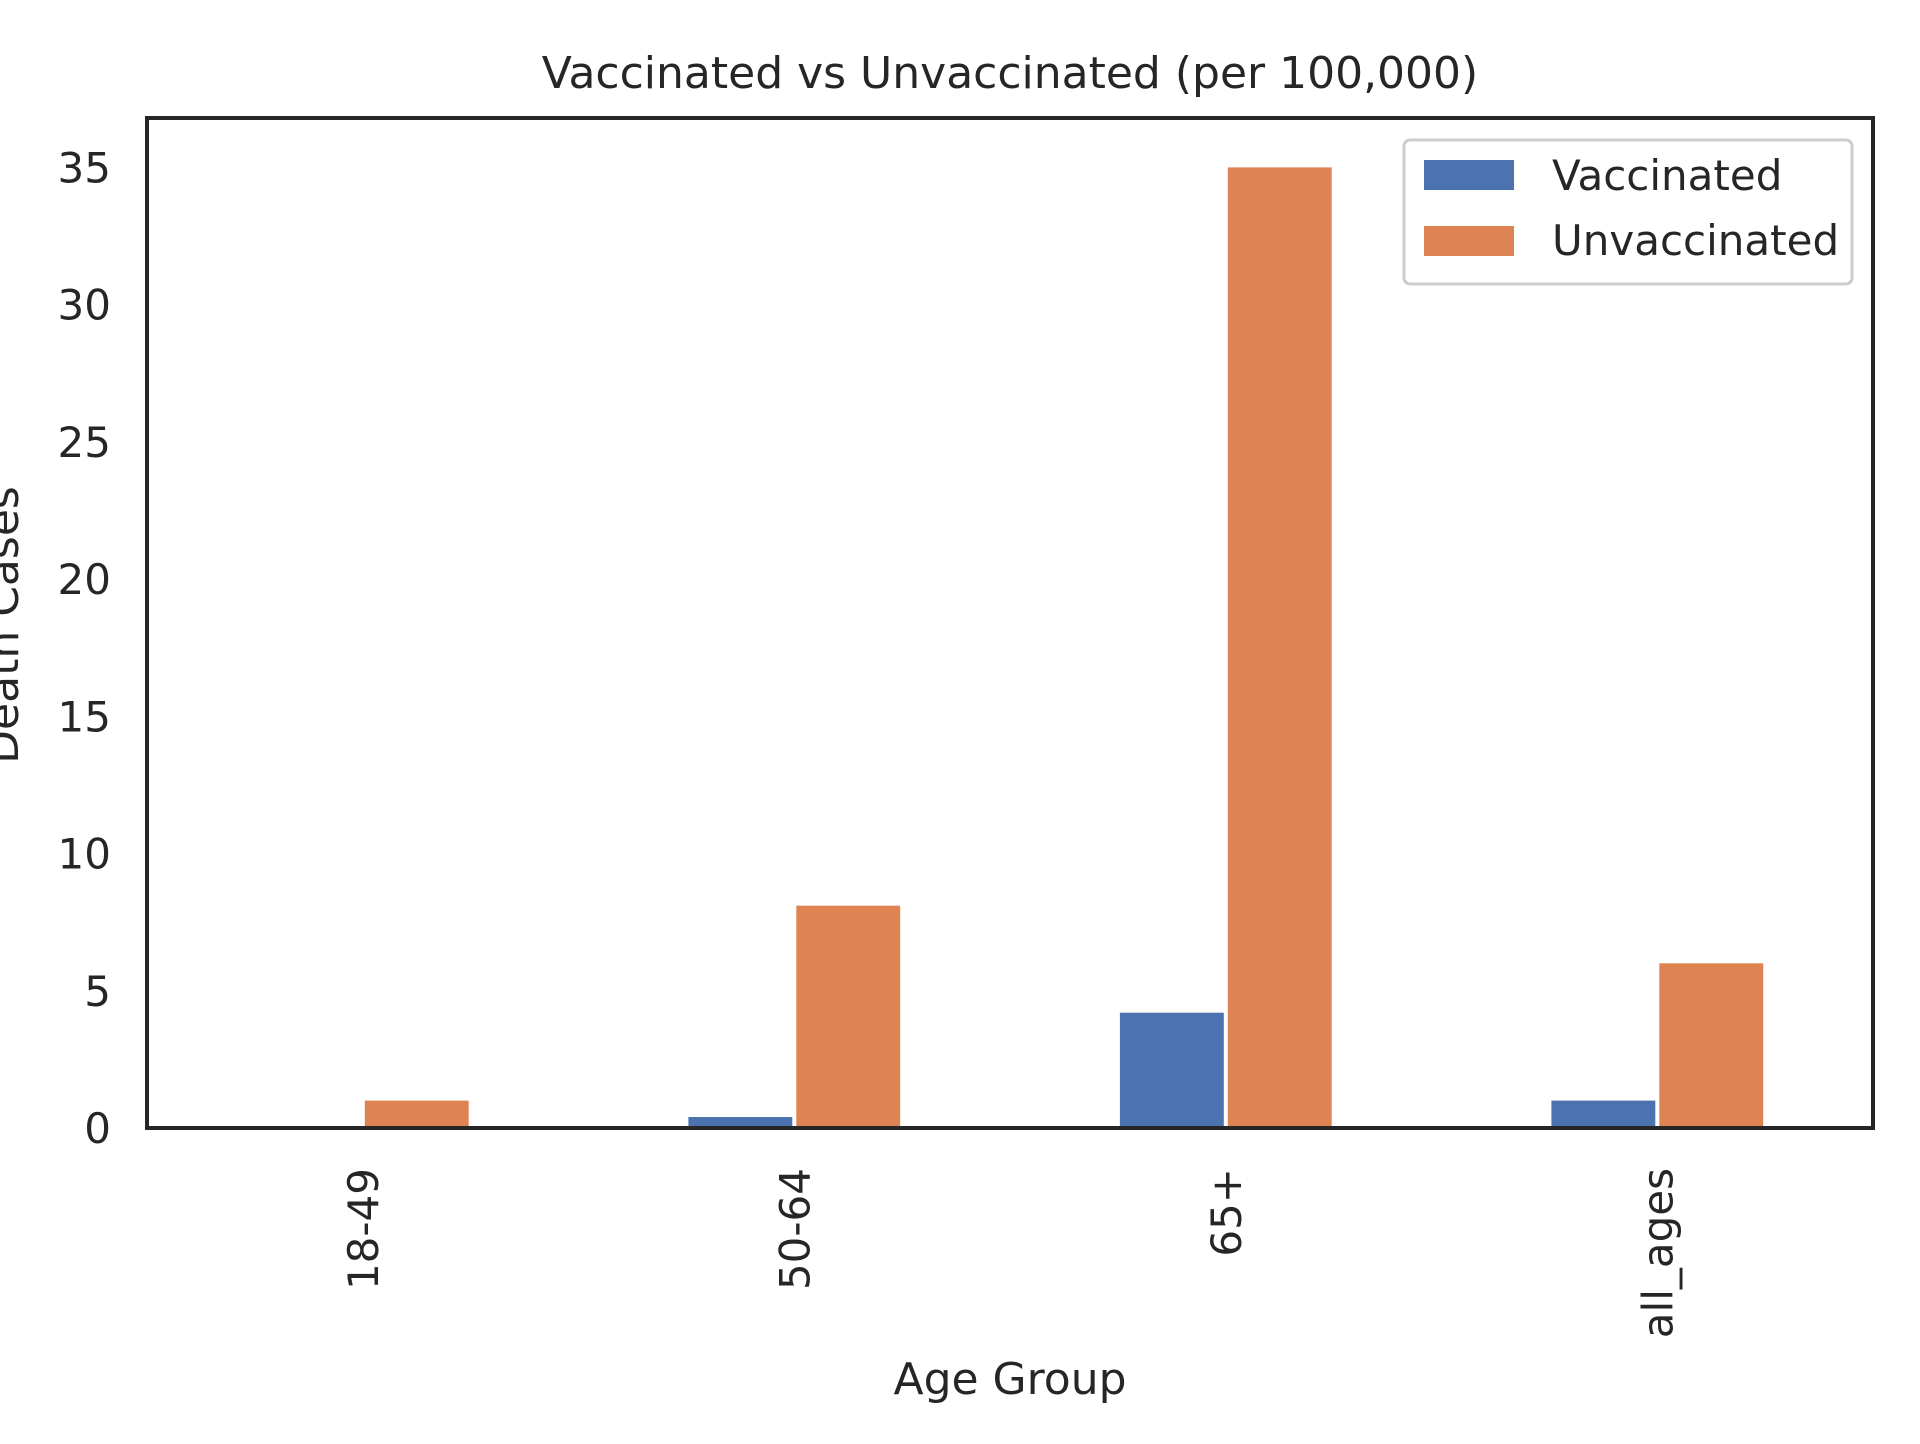 The image size is (1920, 1444). What do you see at coordinates (84, 854) in the screenshot?
I see `y-tick-label: 10` at bounding box center [84, 854].